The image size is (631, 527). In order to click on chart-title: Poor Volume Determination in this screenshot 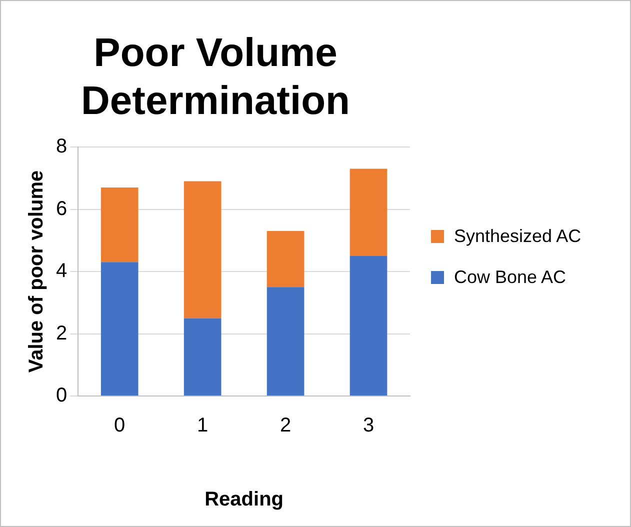, I will do `click(215, 77)`.